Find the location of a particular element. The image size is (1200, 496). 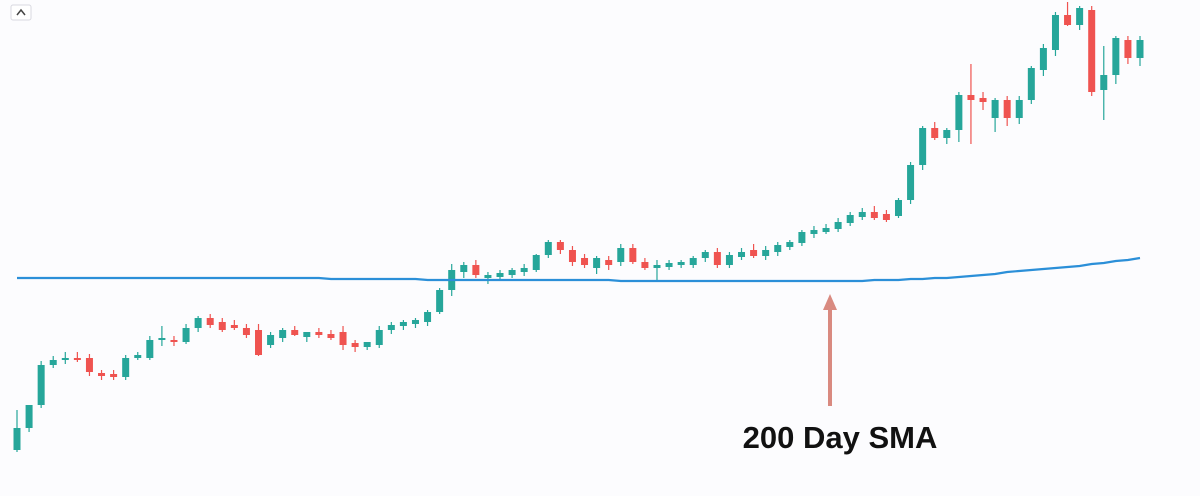

arrow-head is located at coordinates (830, 302).